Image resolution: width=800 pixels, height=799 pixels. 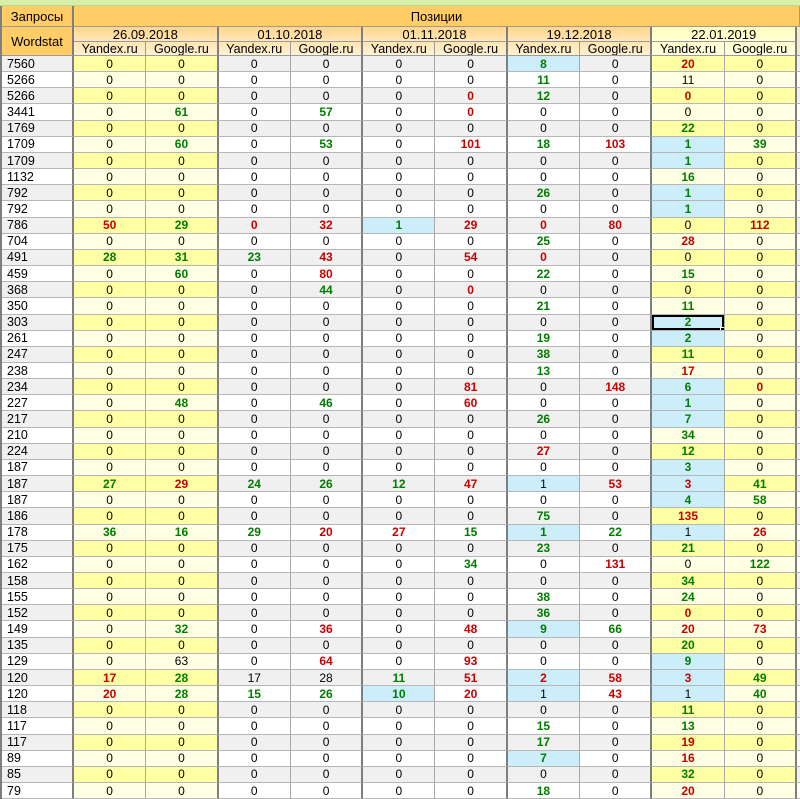 What do you see at coordinates (399, 694) in the screenshot?
I see `cell: 10` at bounding box center [399, 694].